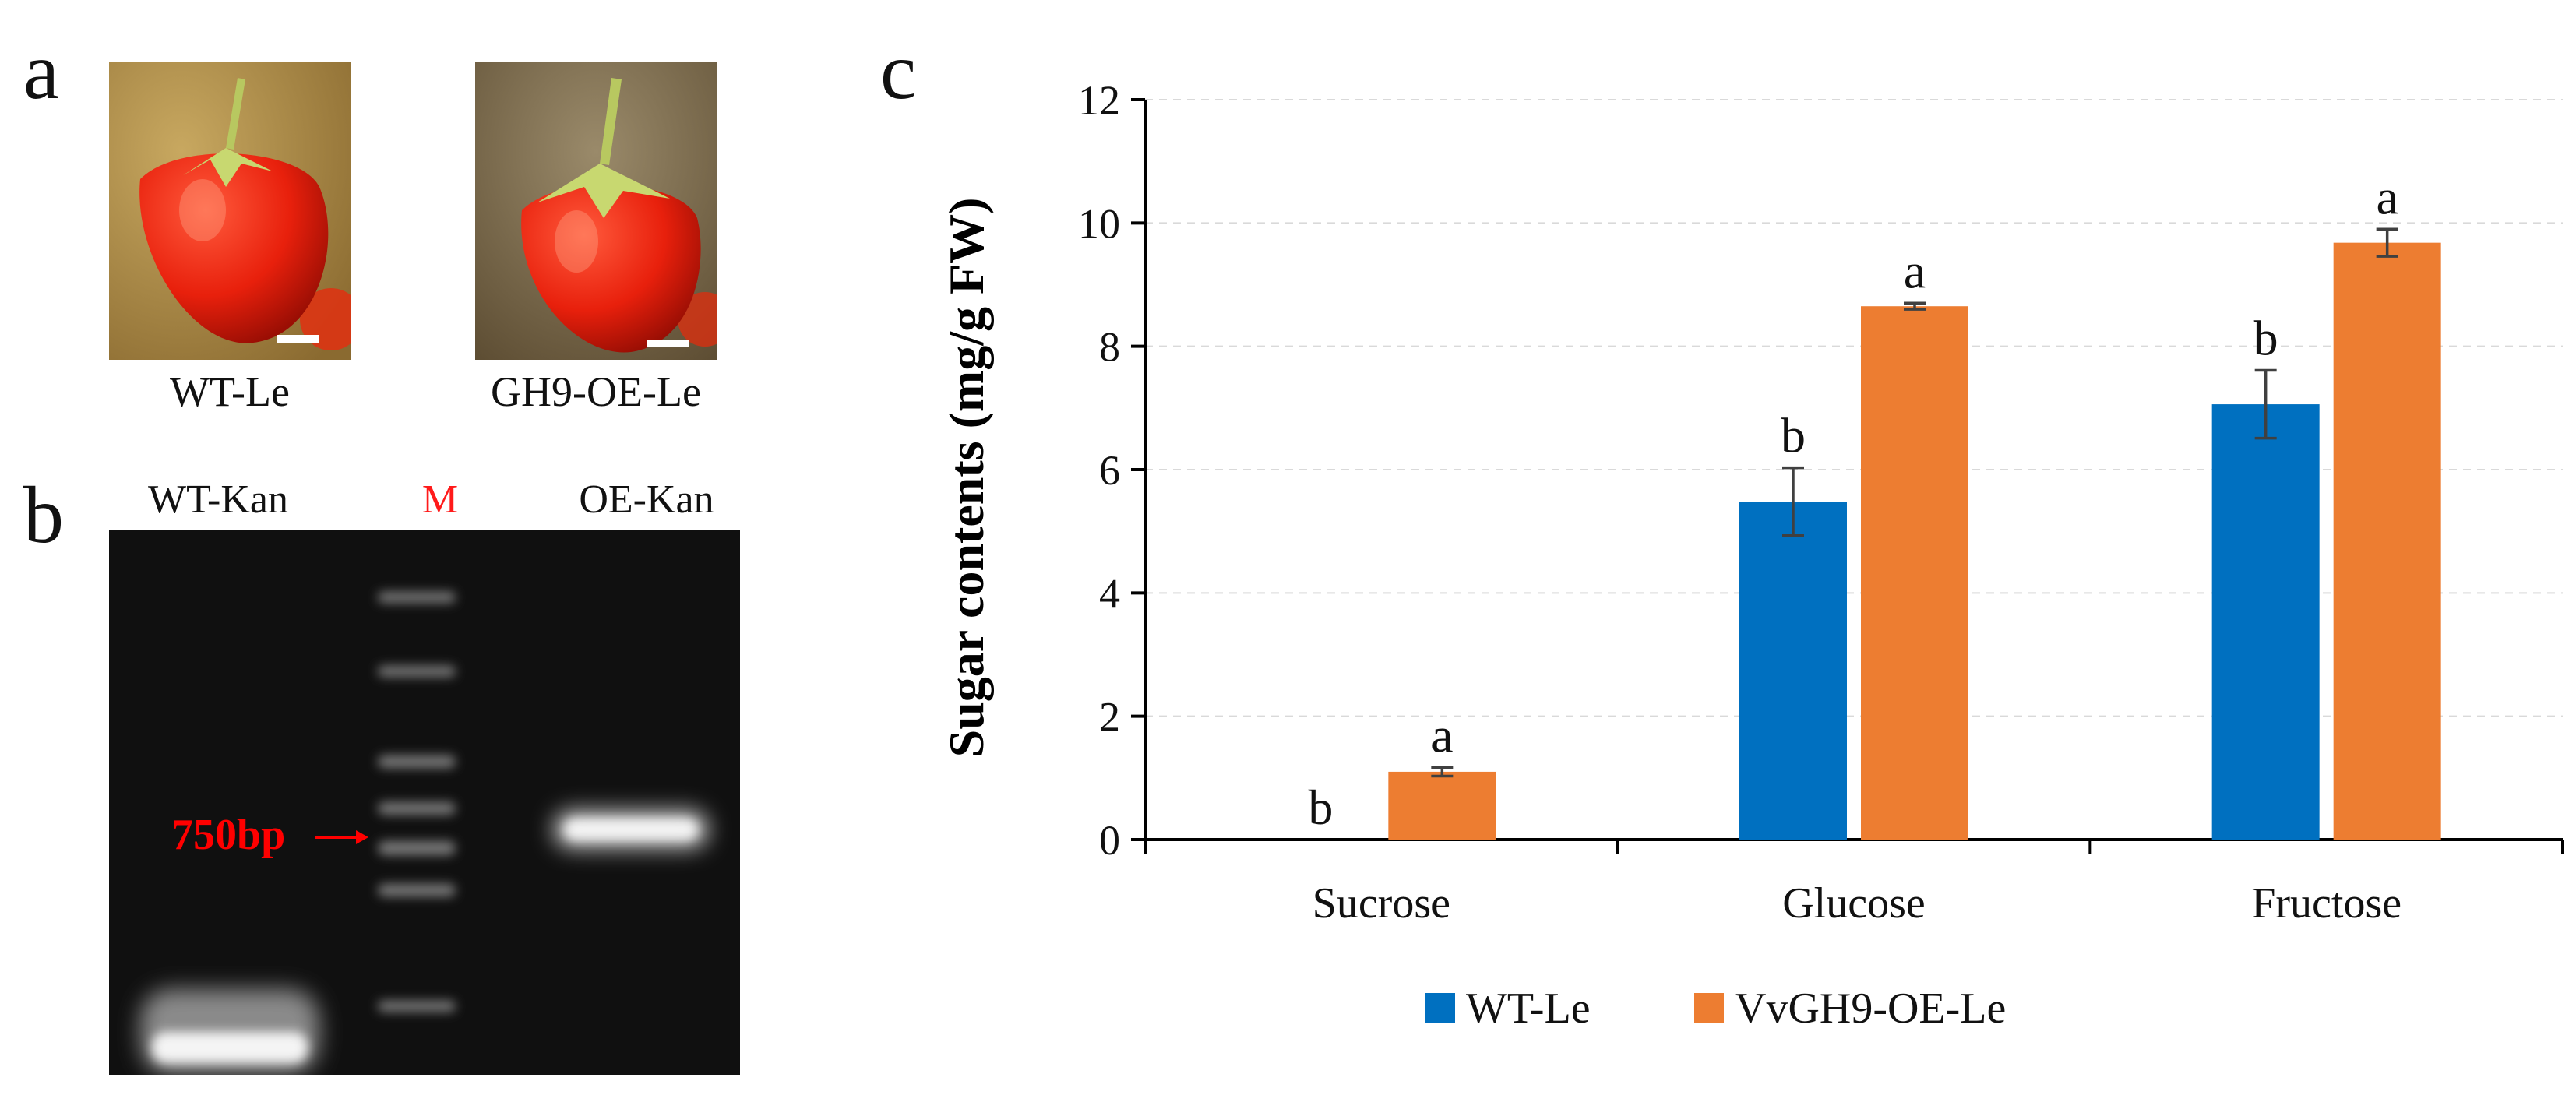 The image size is (2576, 1095). What do you see at coordinates (2387, 541) in the screenshot?
I see `bar-vvgh9-oe-le-fructose` at bounding box center [2387, 541].